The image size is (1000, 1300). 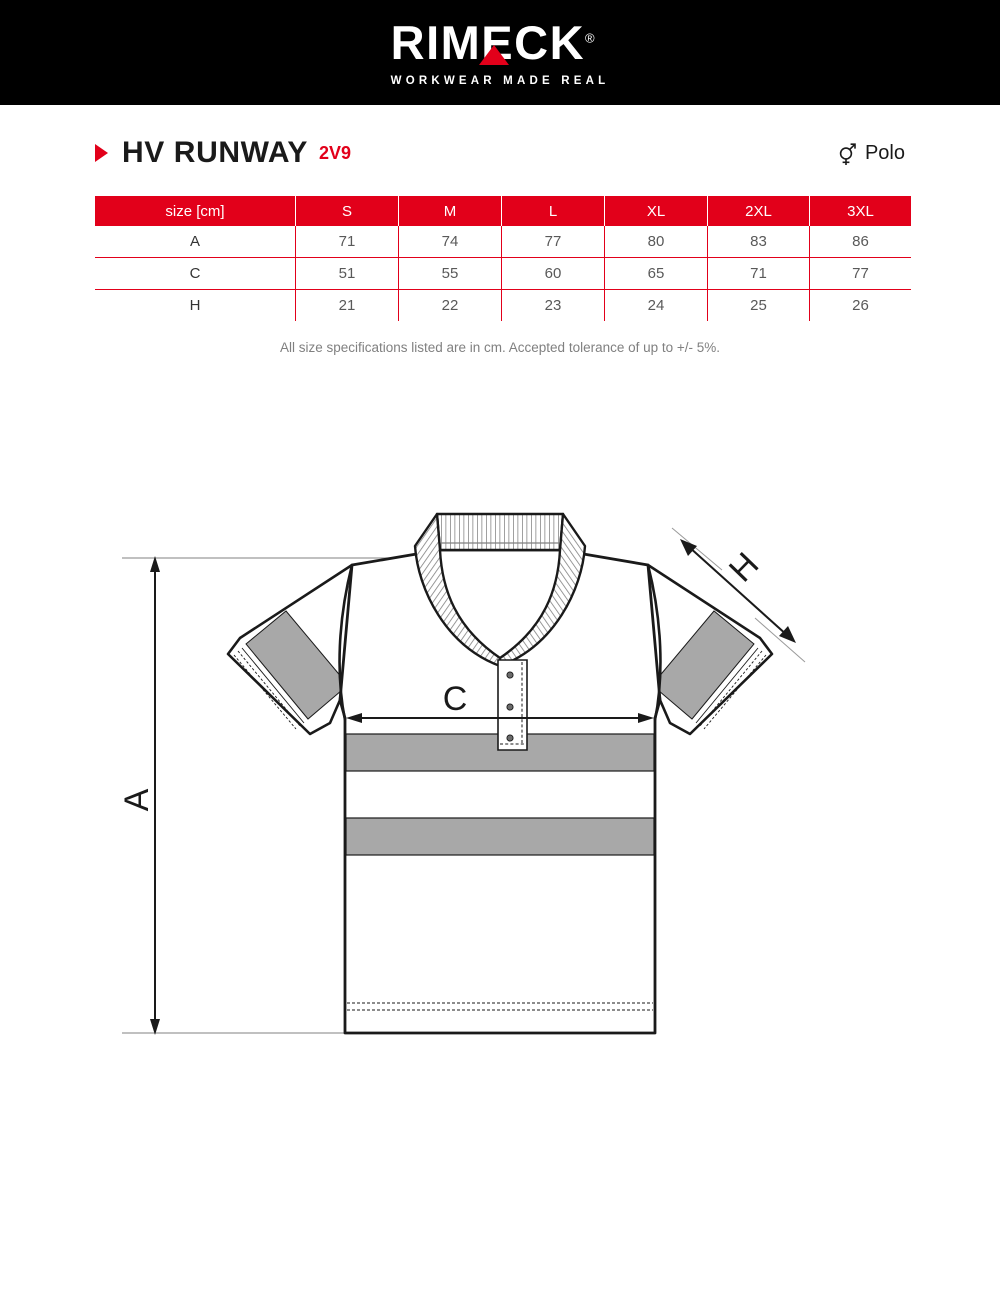 What do you see at coordinates (590, 37) in the screenshot?
I see `registered-trademark-icon: ®` at bounding box center [590, 37].